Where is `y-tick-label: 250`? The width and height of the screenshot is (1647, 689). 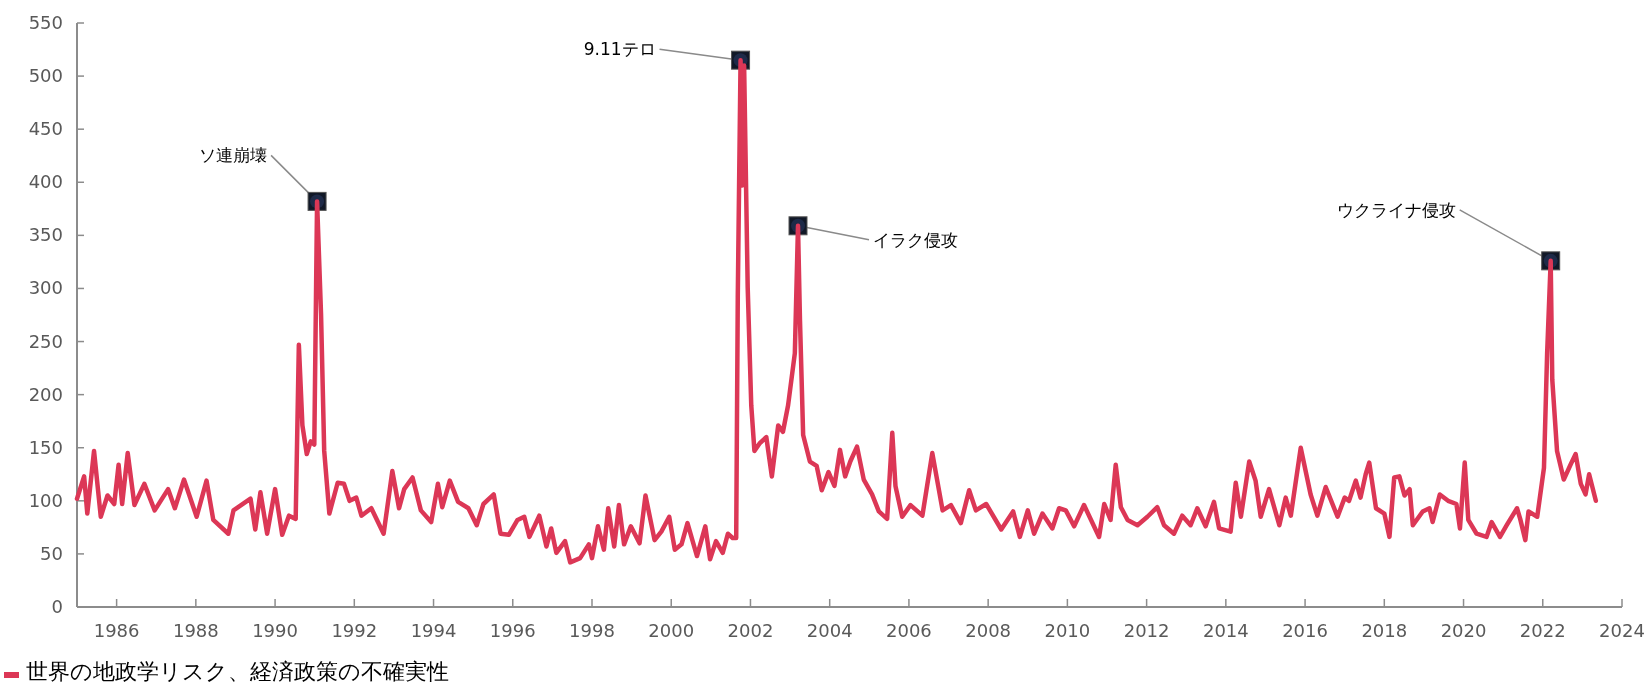 y-tick-label: 250 is located at coordinates (45, 341).